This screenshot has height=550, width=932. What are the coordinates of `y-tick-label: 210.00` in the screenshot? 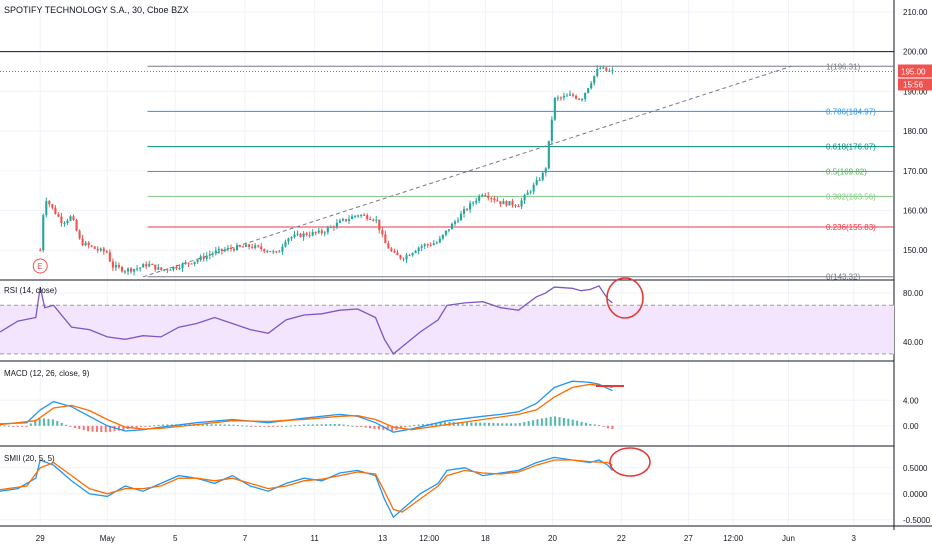 It's located at (915, 12).